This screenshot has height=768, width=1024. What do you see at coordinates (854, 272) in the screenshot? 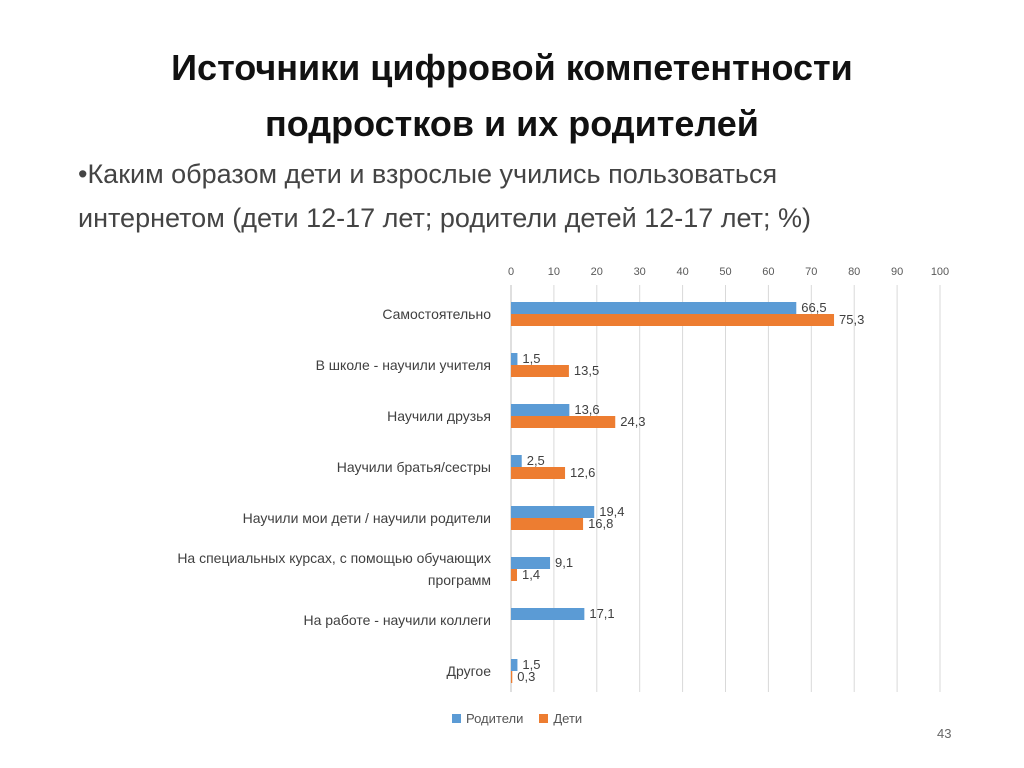
I see `x-tick-label: 80` at bounding box center [854, 272].